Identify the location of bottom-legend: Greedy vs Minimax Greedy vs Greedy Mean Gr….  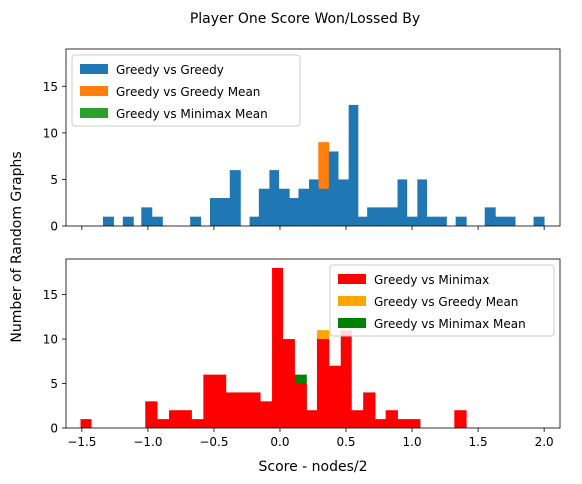
(442, 300).